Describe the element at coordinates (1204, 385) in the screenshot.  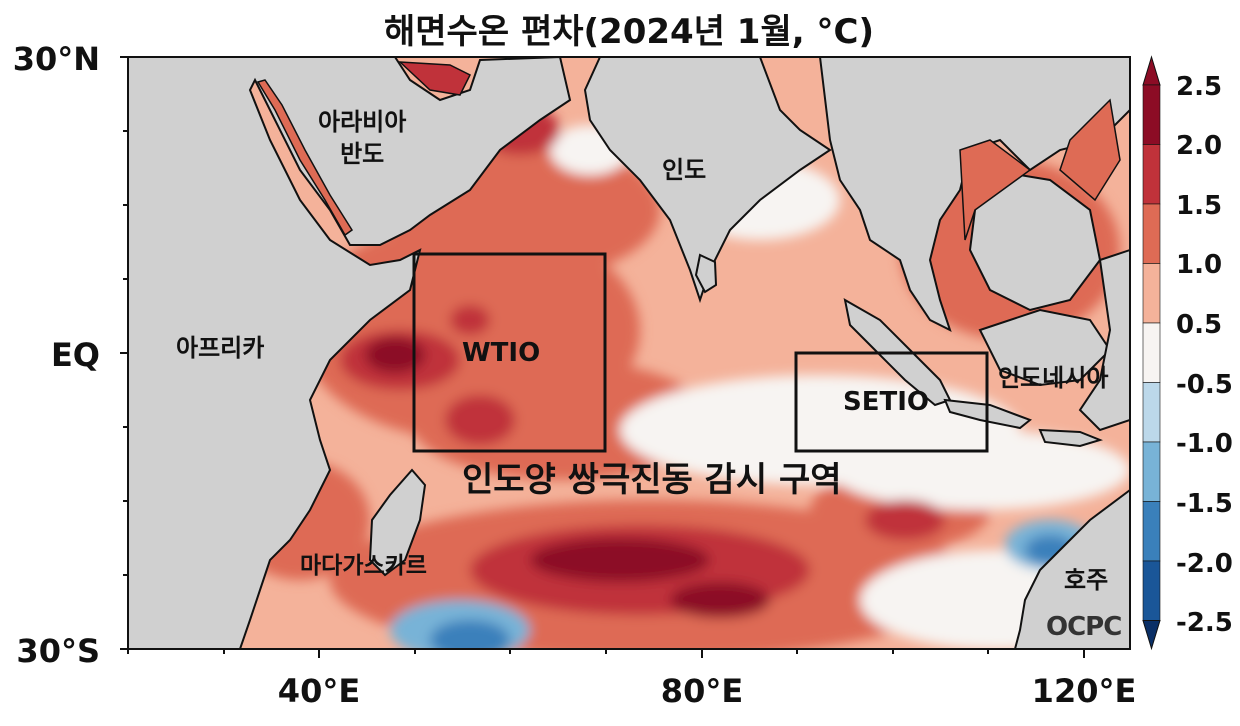
I see `colorbar-label: -0.5` at that location.